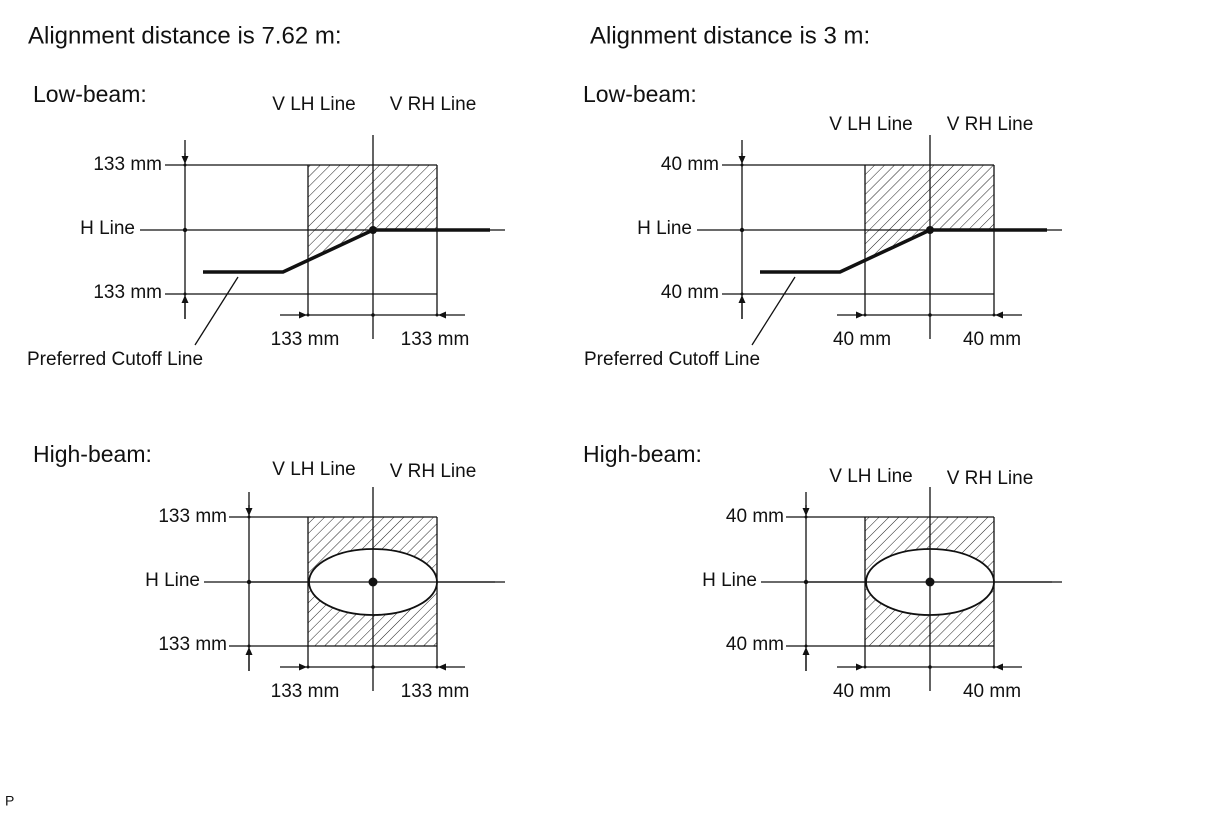 This screenshot has height=814, width=1210. Describe the element at coordinates (9, 801) in the screenshot. I see `footer: P` at that location.